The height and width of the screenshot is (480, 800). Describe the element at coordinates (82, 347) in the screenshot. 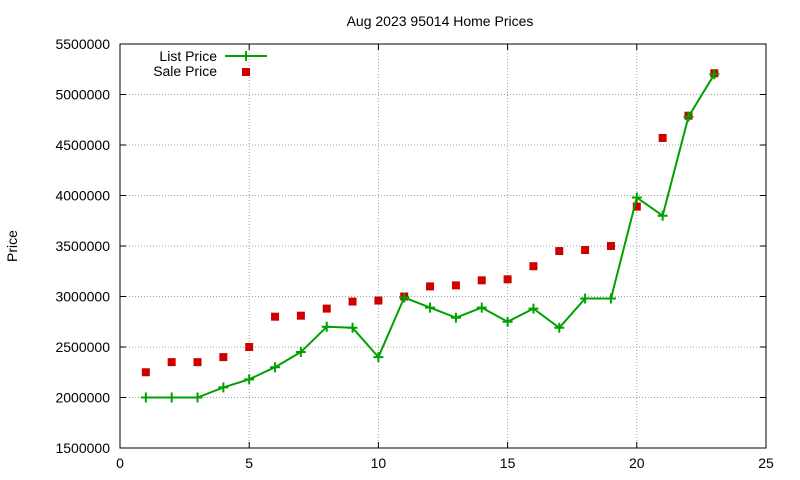

I see `y-tick-label: 2500000` at that location.